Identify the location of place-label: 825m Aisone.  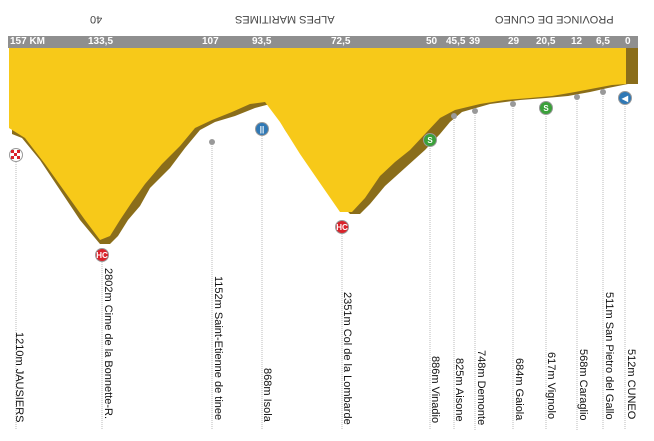
(459, 390).